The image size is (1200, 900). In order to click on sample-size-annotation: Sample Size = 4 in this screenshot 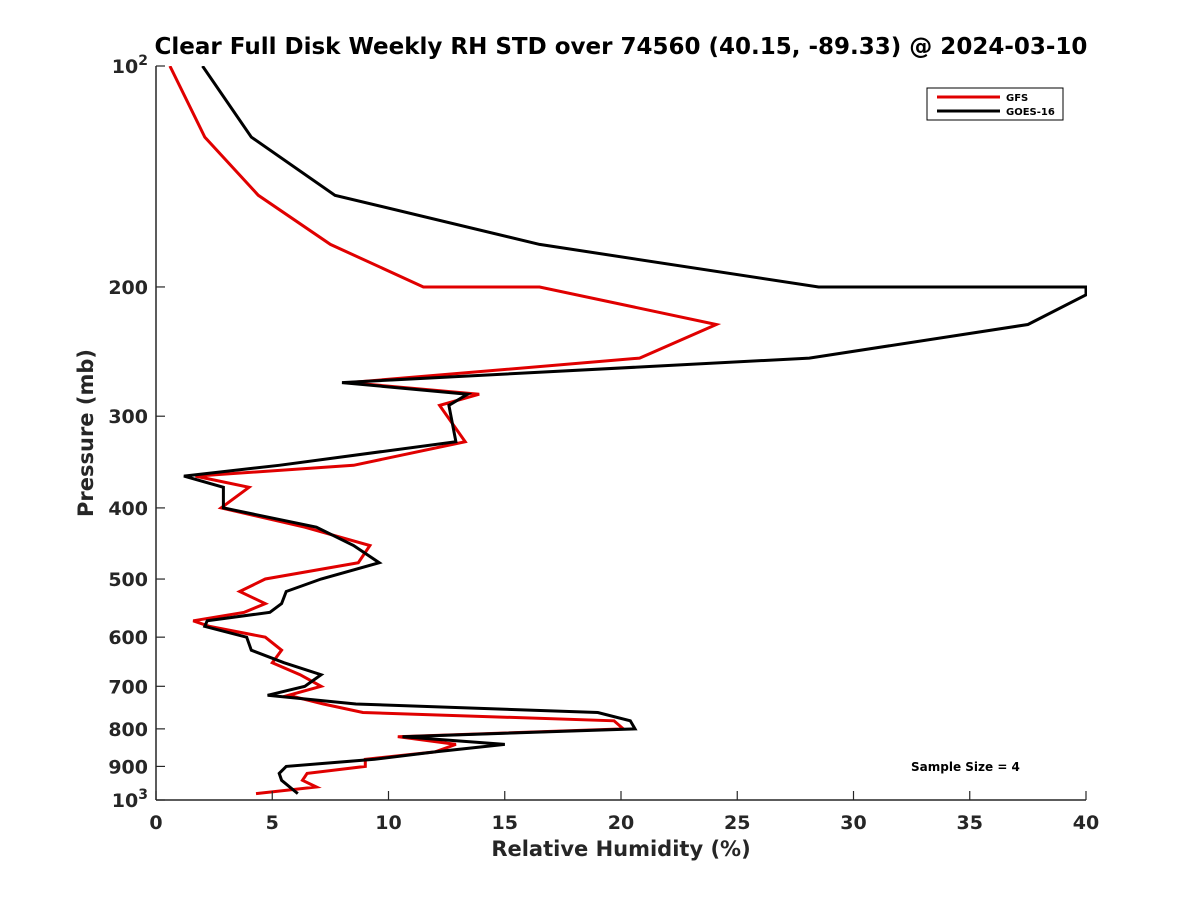, I will do `click(965, 767)`.